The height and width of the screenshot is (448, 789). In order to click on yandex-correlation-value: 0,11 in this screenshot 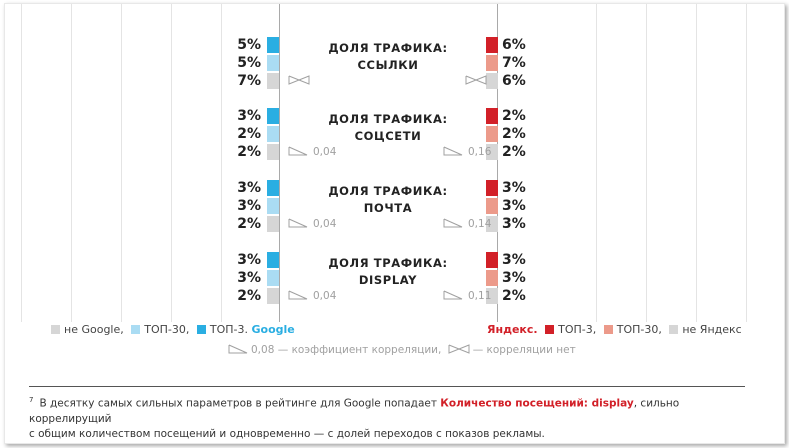, I will do `click(480, 296)`.